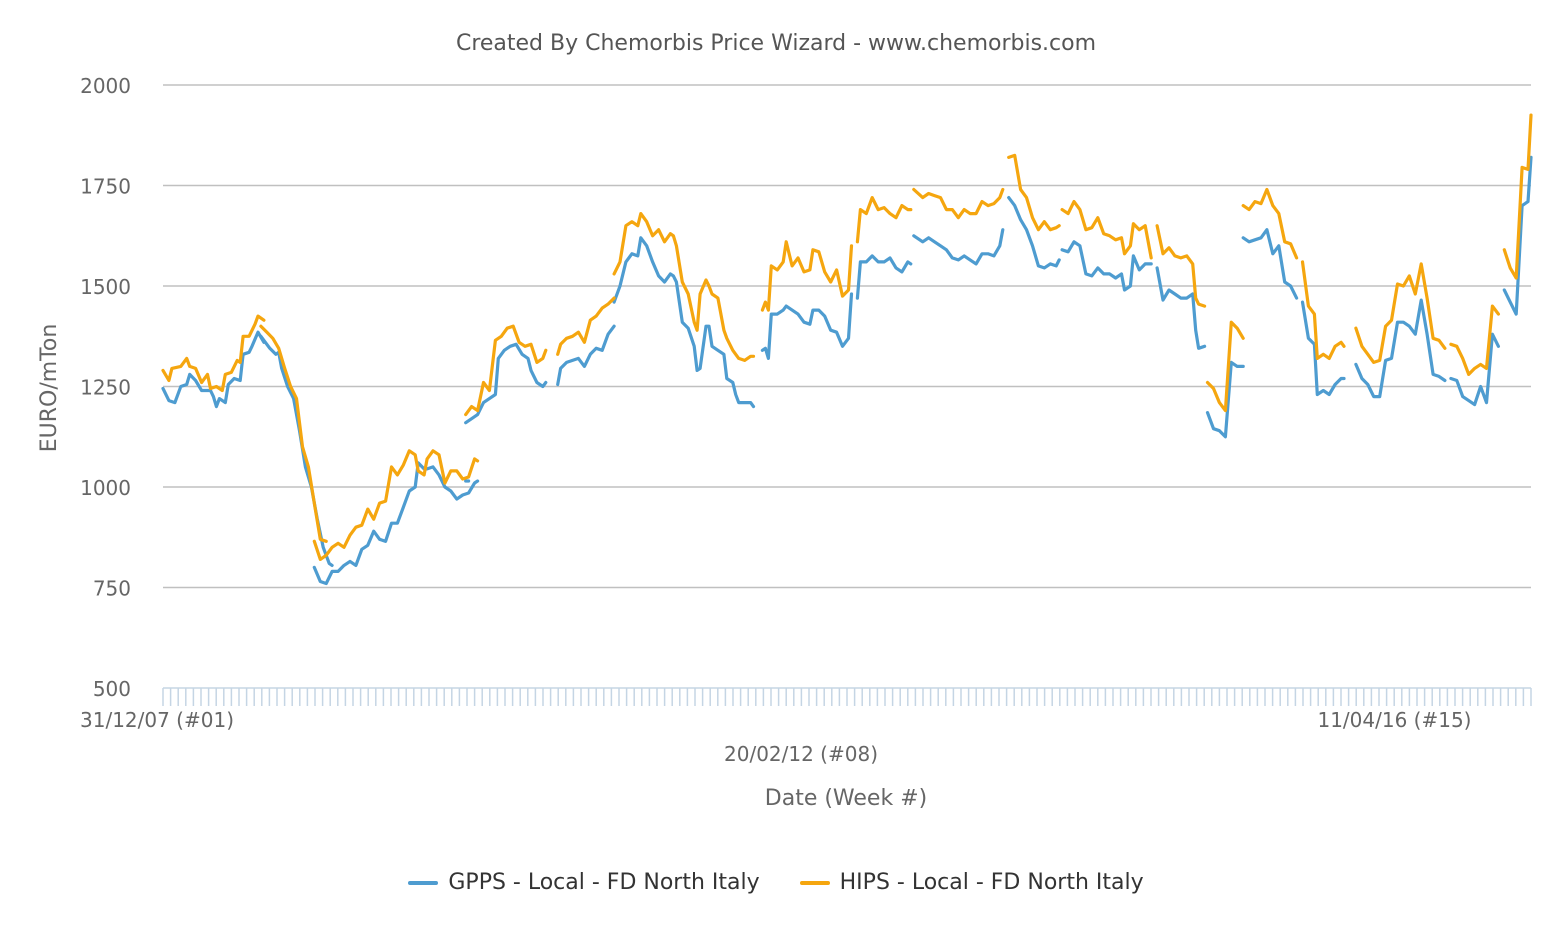  Describe the element at coordinates (1394, 720) in the screenshot. I see `x-tick-label: 11/04/16 (#15)` at that location.